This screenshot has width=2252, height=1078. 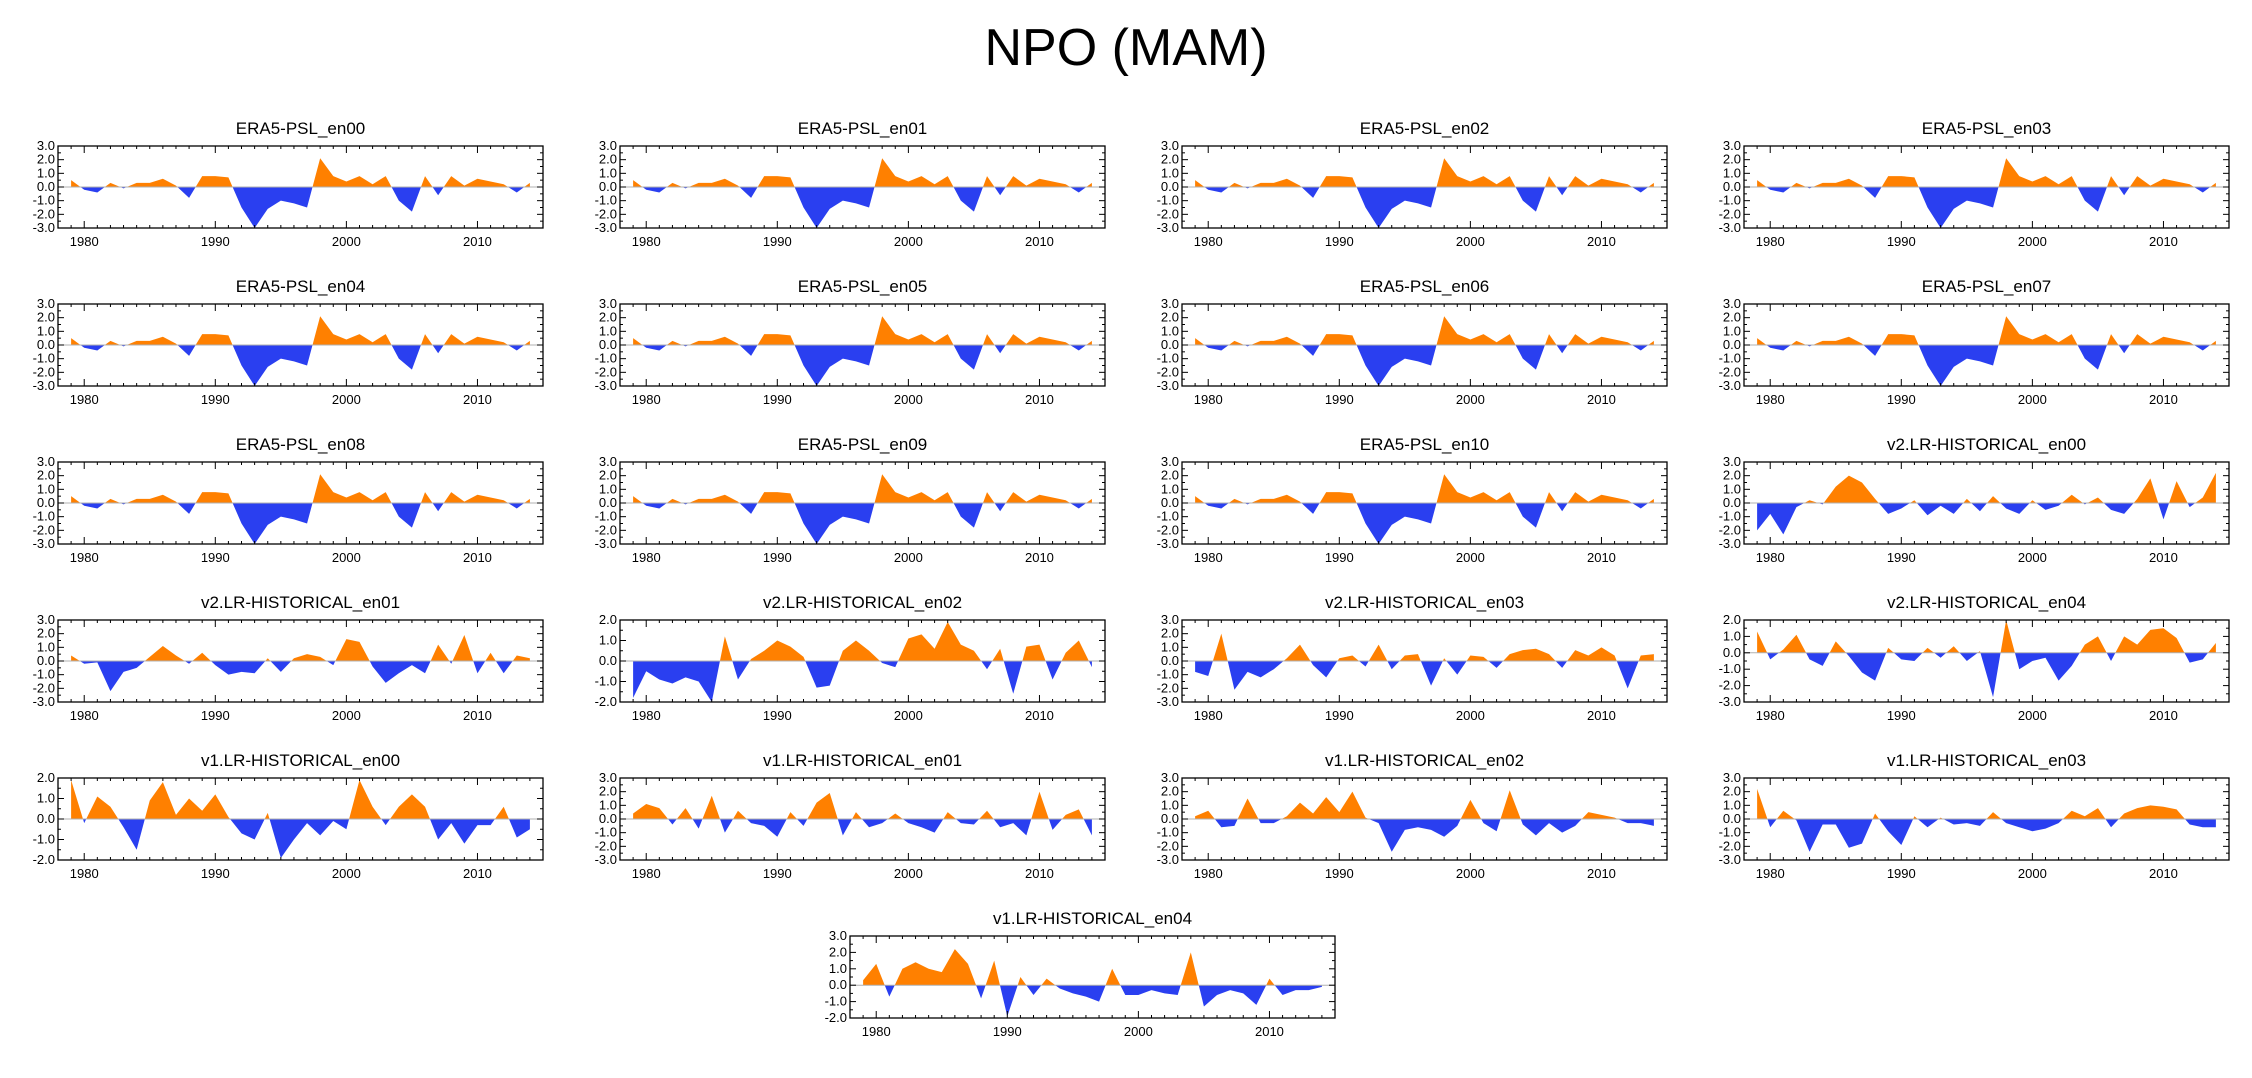 I want to click on panel-title: ERA5-PSL_en08, so click(x=300, y=444).